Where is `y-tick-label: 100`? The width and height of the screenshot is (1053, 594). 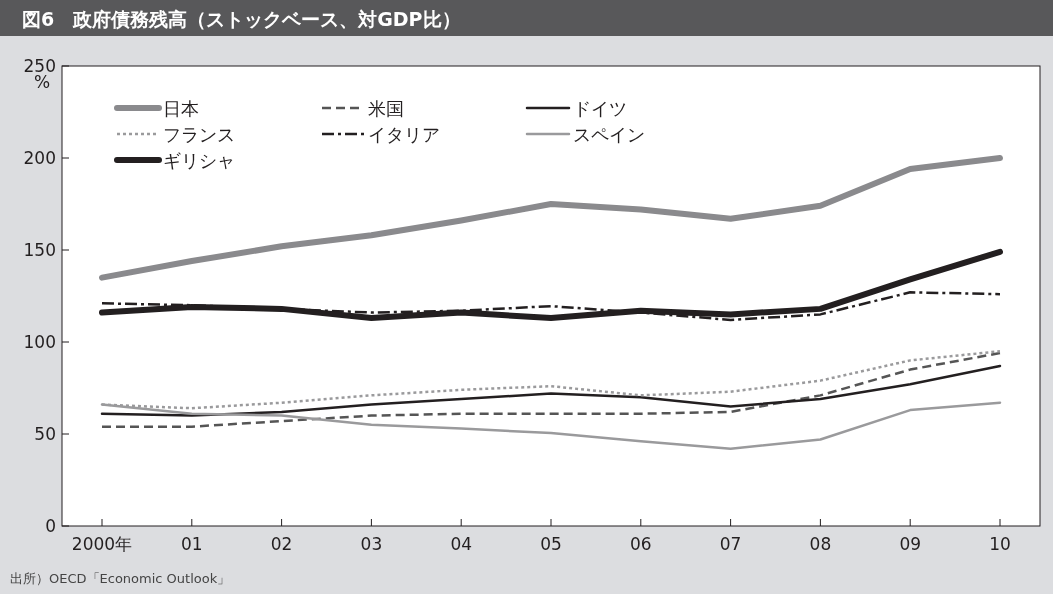
y-tick-label: 100 is located at coordinates (39, 342).